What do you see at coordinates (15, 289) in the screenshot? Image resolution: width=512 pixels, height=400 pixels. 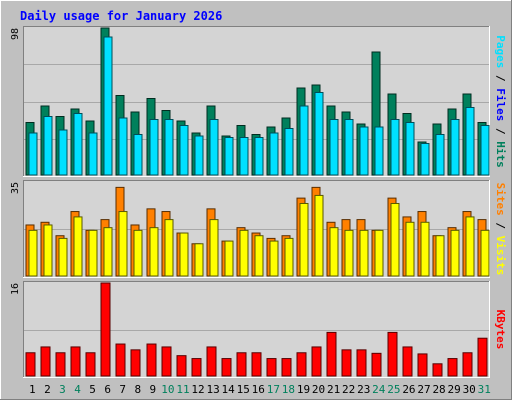 I see `y-axis-max-label: 16` at bounding box center [15, 289].